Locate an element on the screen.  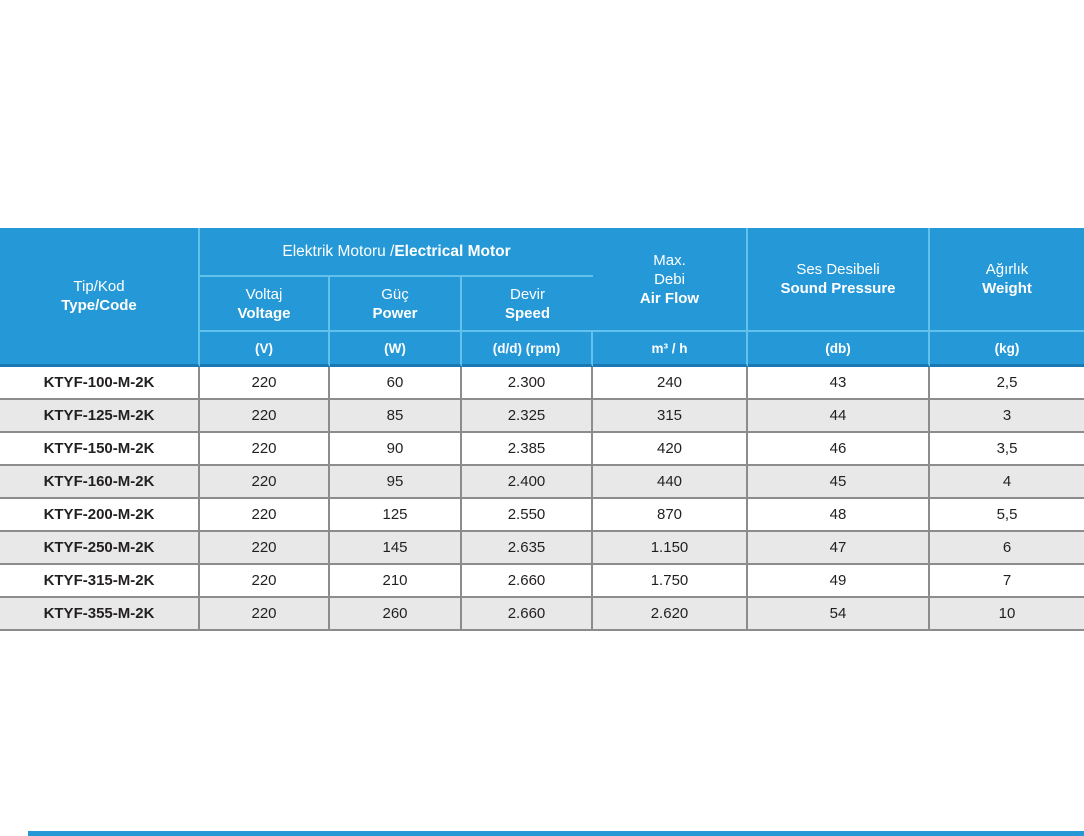
table-row: KTYF-160-M-2K 220 95 2.400 440 45 4 is located at coordinates (542, 482).